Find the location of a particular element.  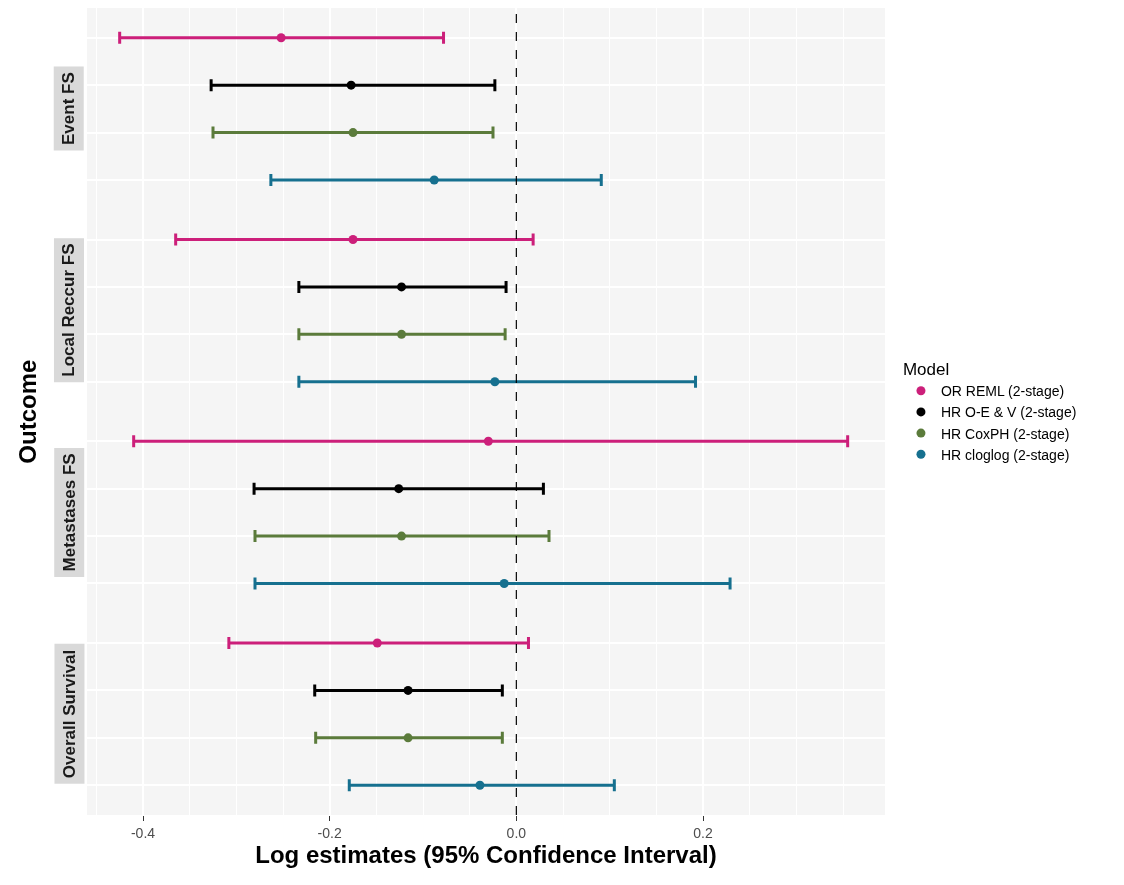

x-axis-title: Log estimates (95% Confidence Interval) is located at coordinates (486, 855).